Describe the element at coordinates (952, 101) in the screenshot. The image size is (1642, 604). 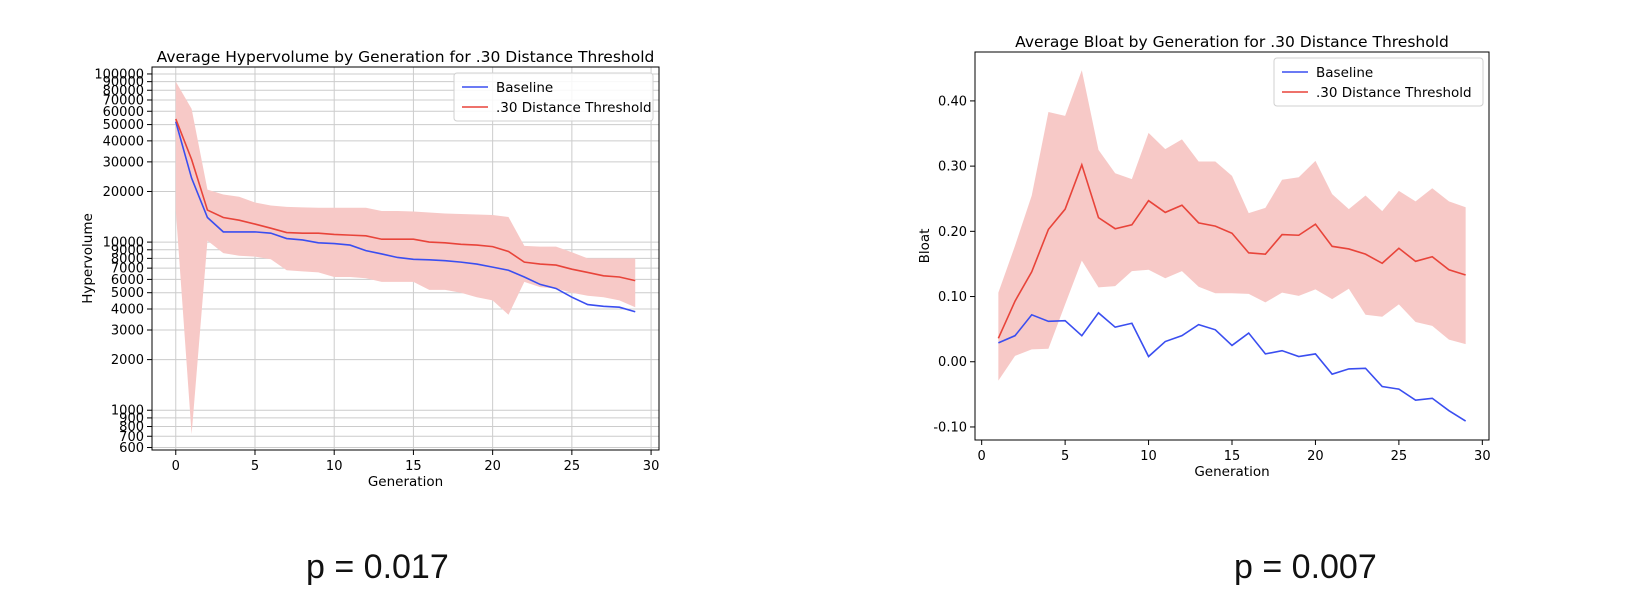
I see `y-tick-label: 0.40` at that location.